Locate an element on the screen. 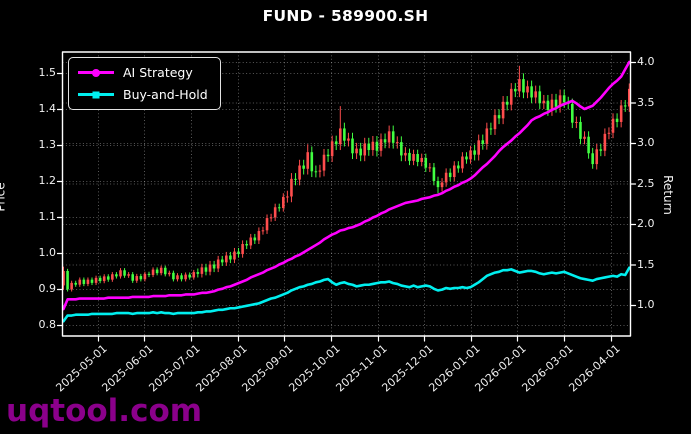  y-left-tick-label: 1.2 is located at coordinates (47, 180).